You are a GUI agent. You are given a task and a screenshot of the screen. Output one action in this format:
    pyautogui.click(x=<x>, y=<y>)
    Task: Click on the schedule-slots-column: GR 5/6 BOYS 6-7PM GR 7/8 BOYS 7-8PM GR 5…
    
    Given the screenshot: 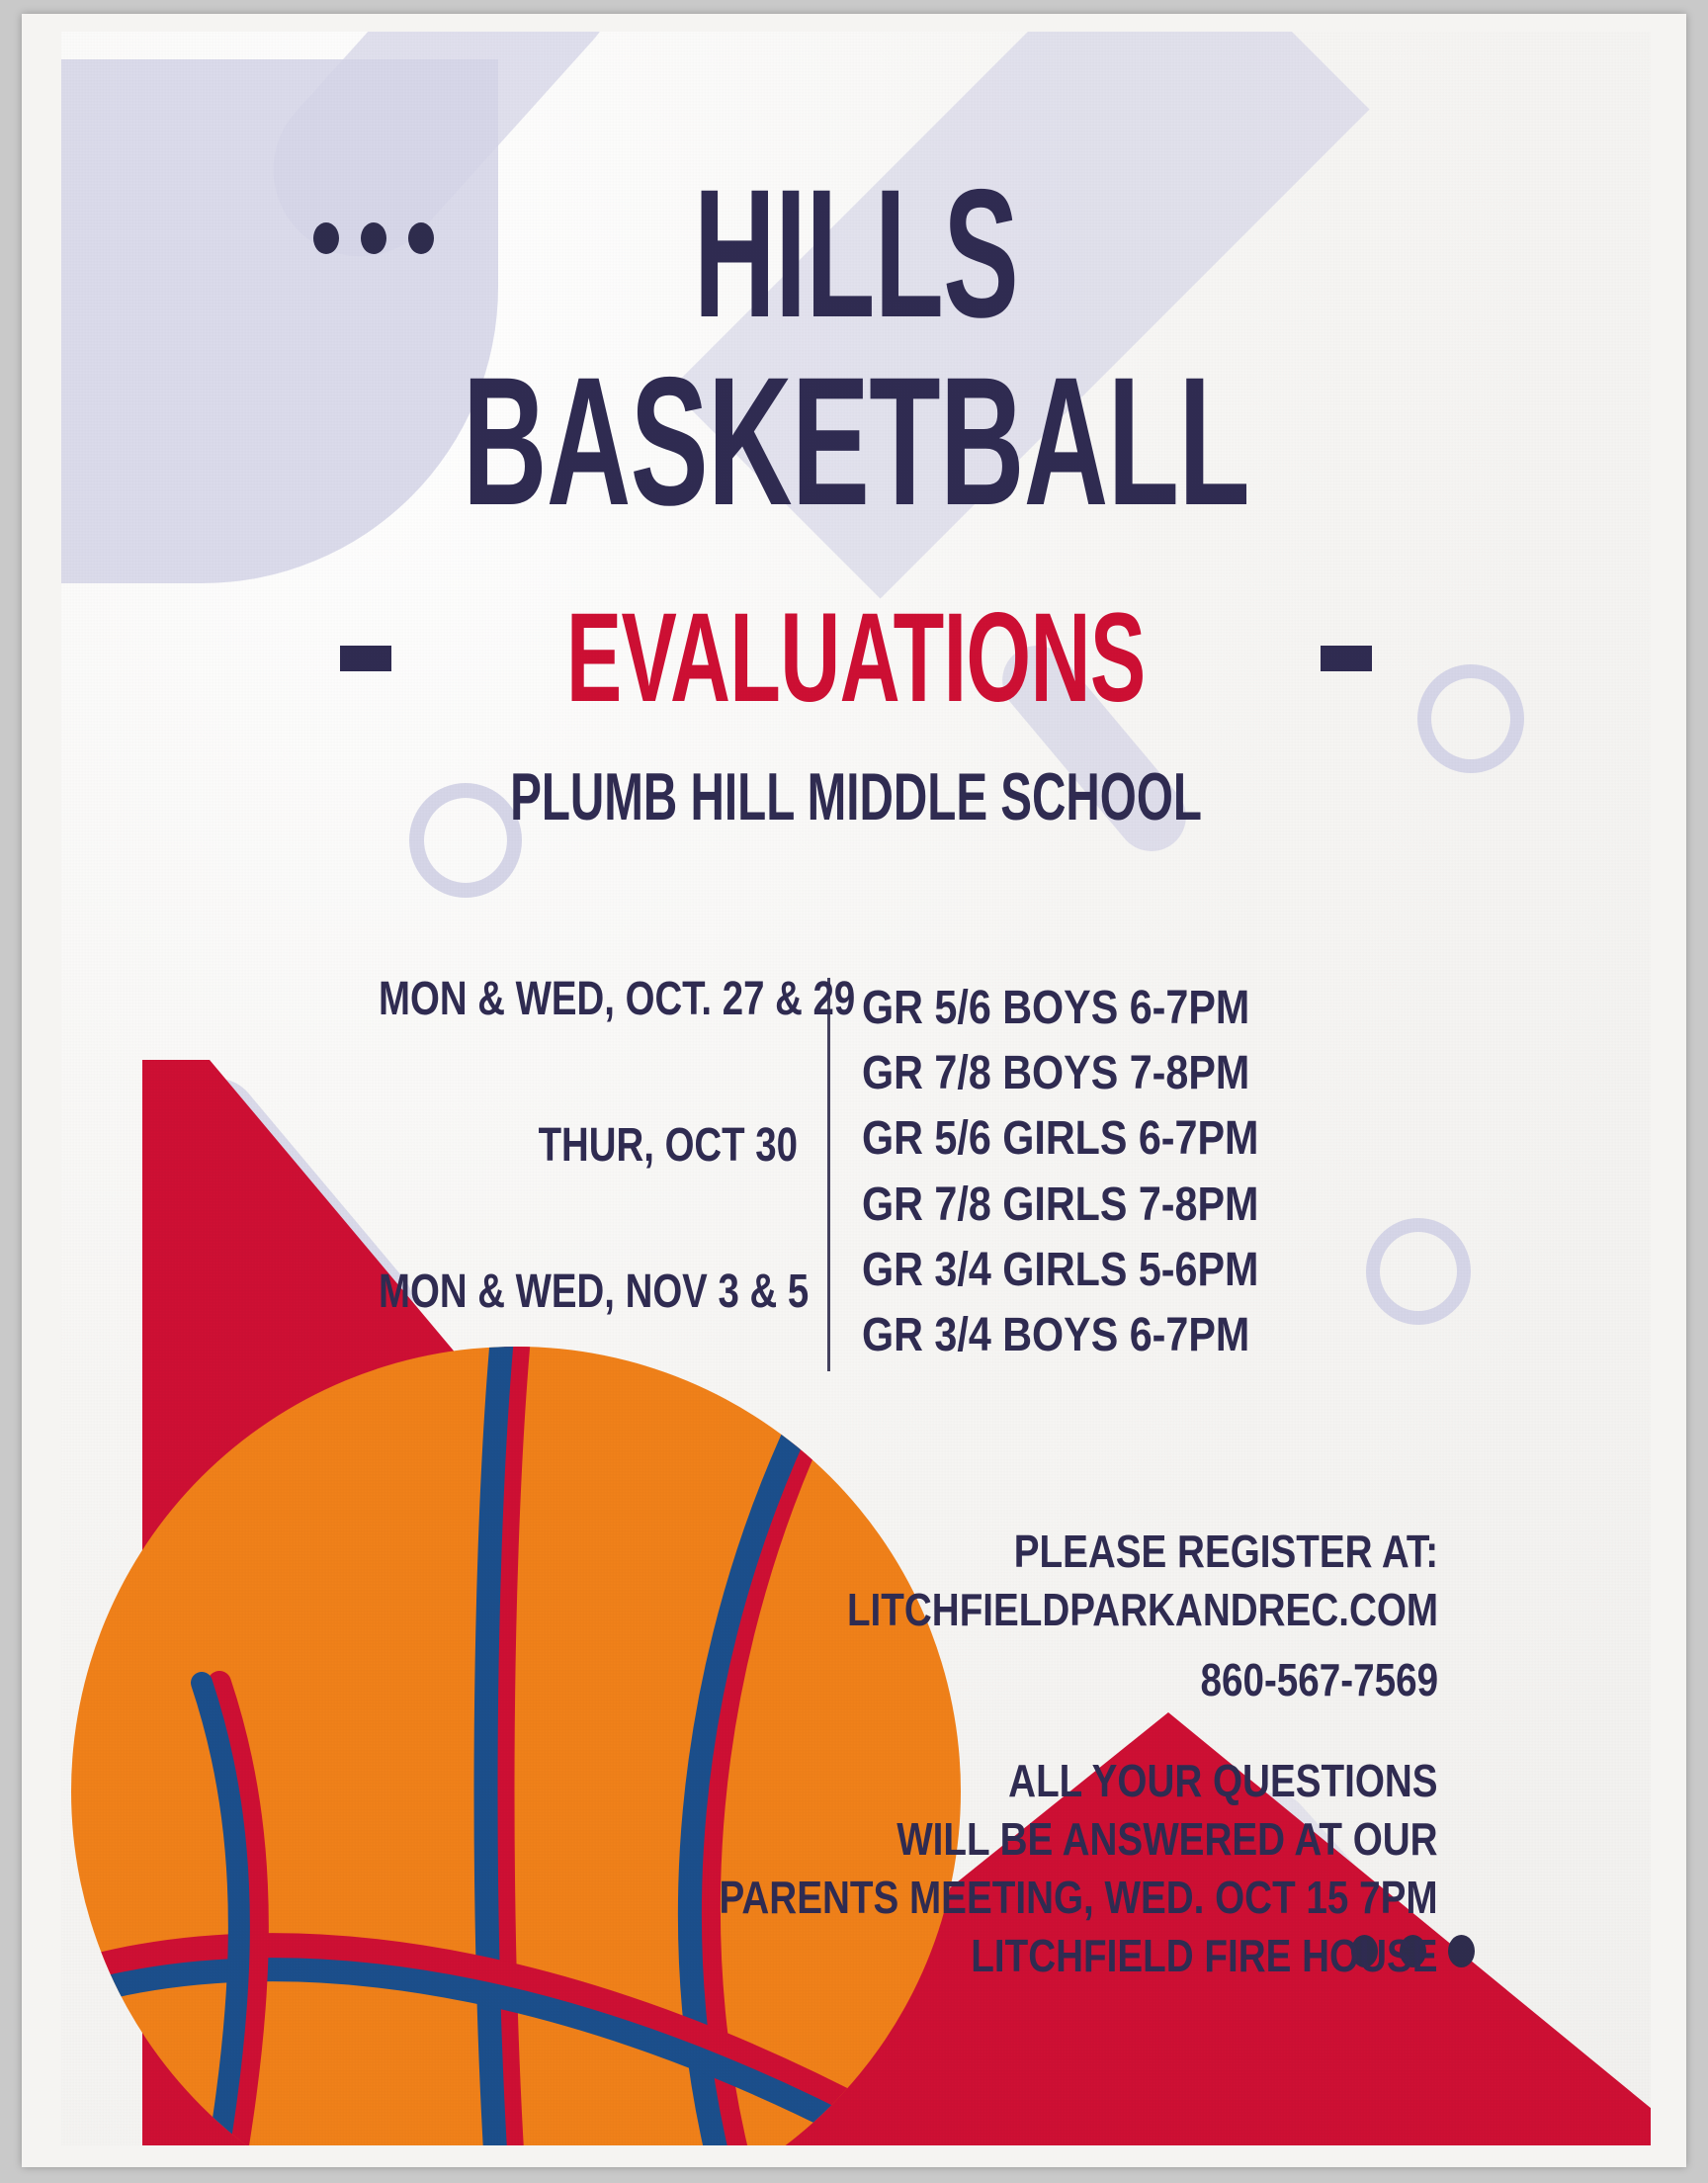 What is the action you would take?
    pyautogui.click(x=1077, y=1172)
    